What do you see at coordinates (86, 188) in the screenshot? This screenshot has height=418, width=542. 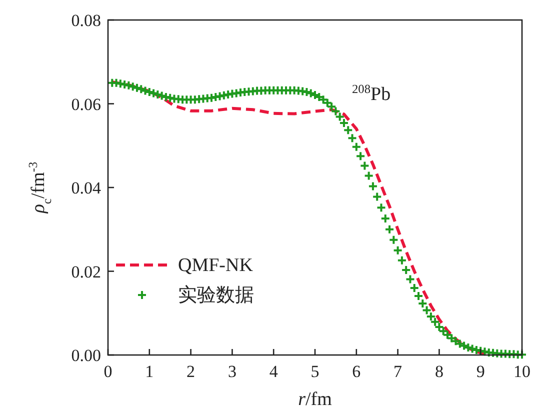 I see `y-tick-label: 0.04` at bounding box center [86, 188].